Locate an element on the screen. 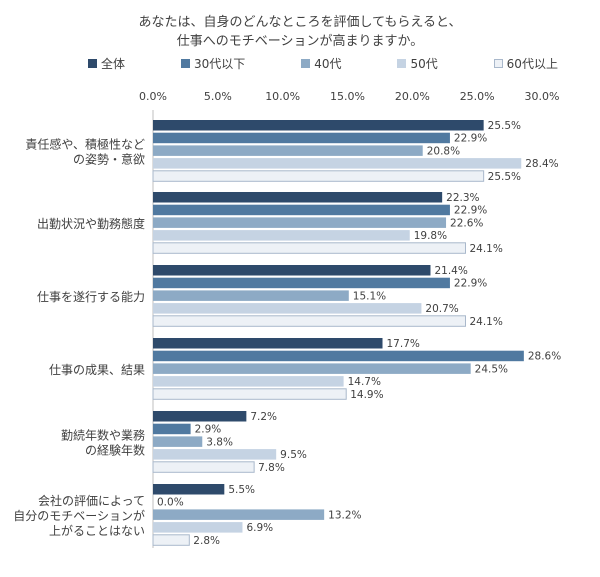 Image resolution: width=600 pixels, height=577 pixels. data-label: 20.7% is located at coordinates (441, 309).